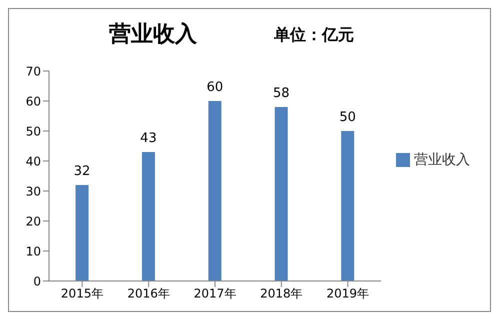 The image size is (499, 320). Describe the element at coordinates (148, 138) in the screenshot. I see `data-label: 43` at that location.